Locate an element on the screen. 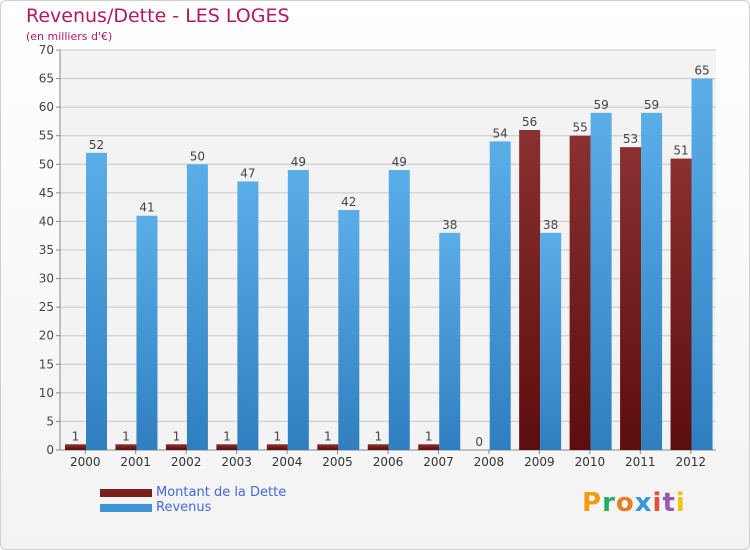 Image resolution: width=750 pixels, height=550 pixels. chart-title: Revenus/Dette - LES LOGES is located at coordinates (158, 16).